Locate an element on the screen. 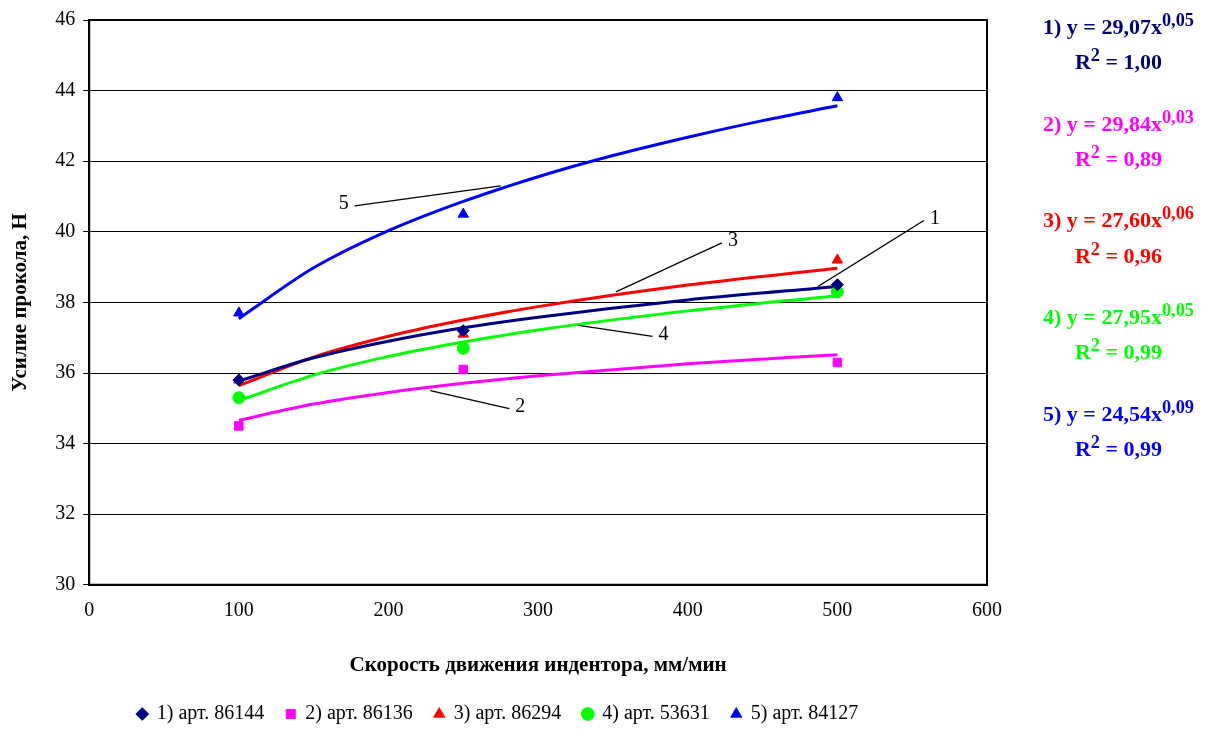 The height and width of the screenshot is (740, 1227). x-tick-label: 600 is located at coordinates (987, 609).